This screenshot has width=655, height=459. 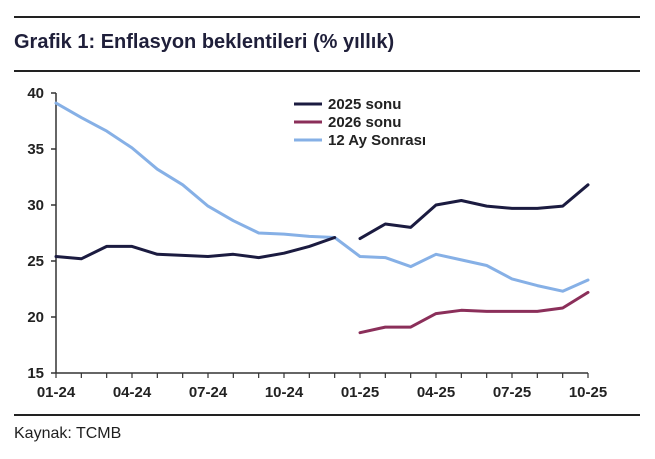 What do you see at coordinates (436, 392) in the screenshot?
I see `x-tick-label: 04-25` at bounding box center [436, 392].